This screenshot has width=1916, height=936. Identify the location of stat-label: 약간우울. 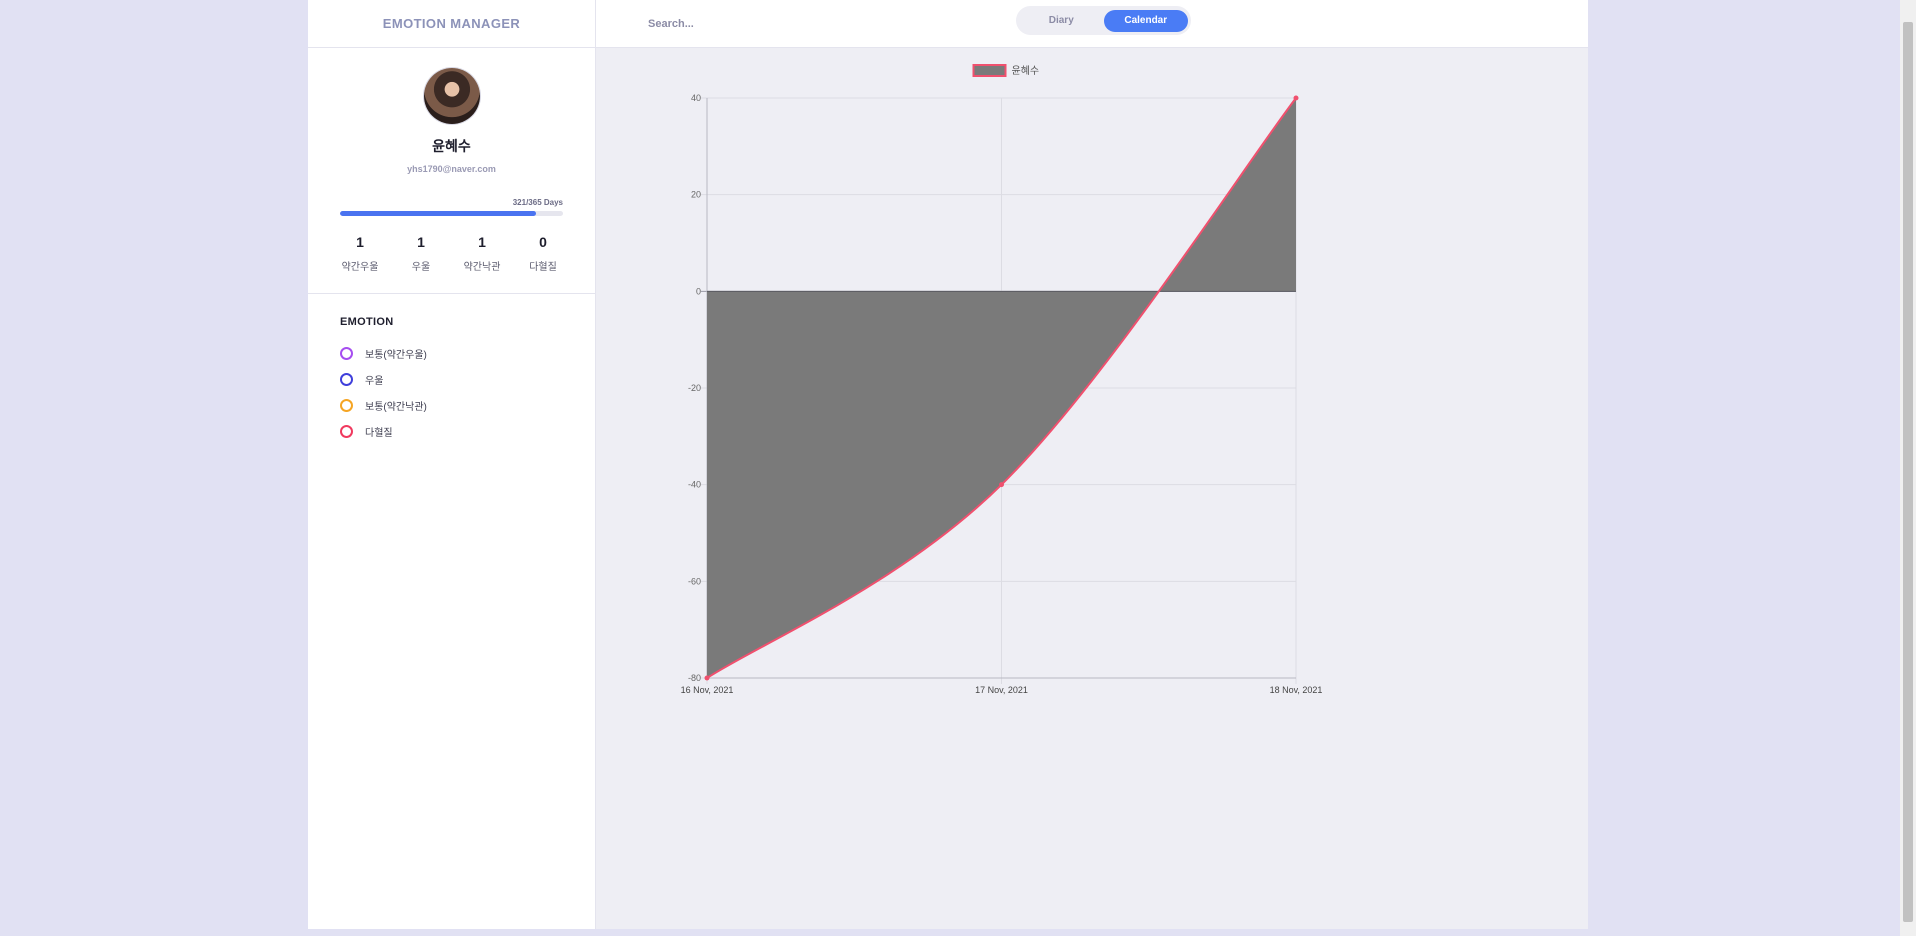
(360, 267).